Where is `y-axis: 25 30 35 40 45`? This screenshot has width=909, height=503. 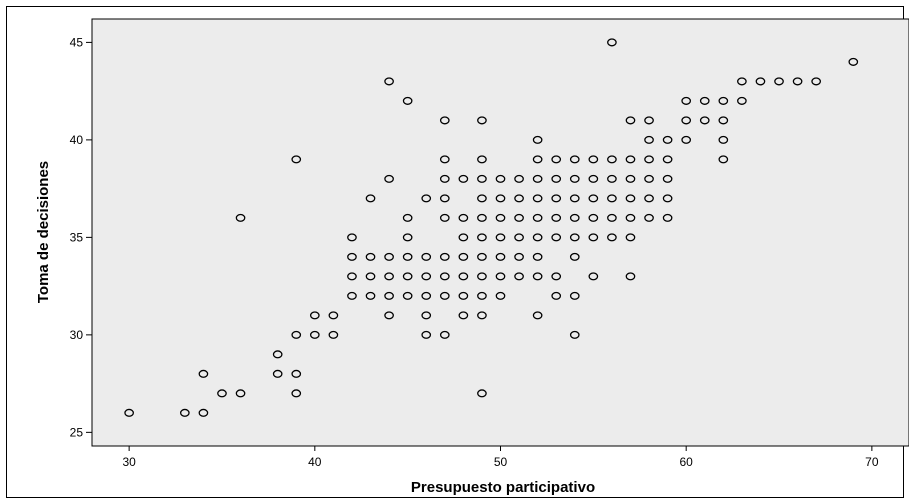 y-axis: 25 30 35 40 45 is located at coordinates (81, 237).